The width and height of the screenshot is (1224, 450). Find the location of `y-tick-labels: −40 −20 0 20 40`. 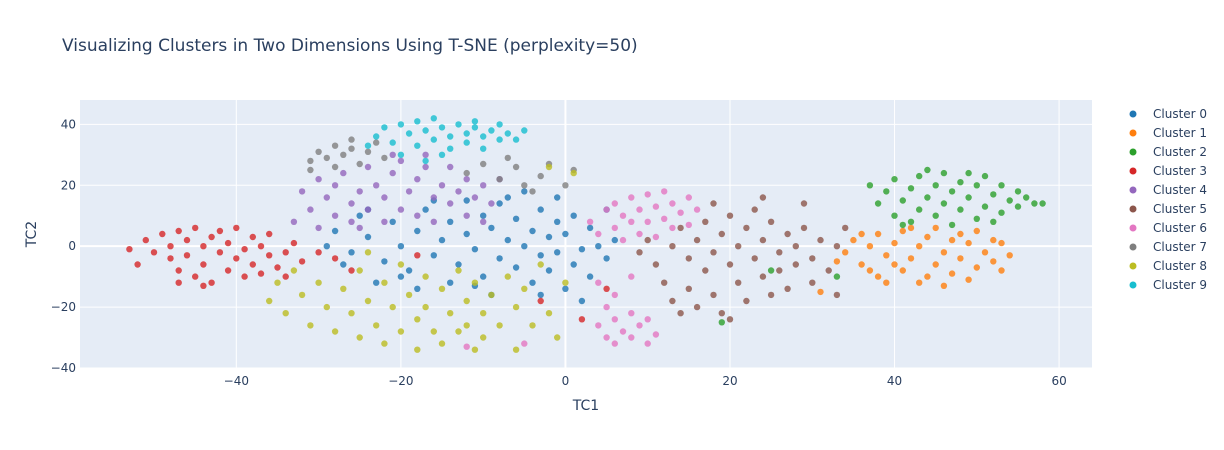

y-tick-labels: −40 −20 0 20 40 is located at coordinates (63, 246).